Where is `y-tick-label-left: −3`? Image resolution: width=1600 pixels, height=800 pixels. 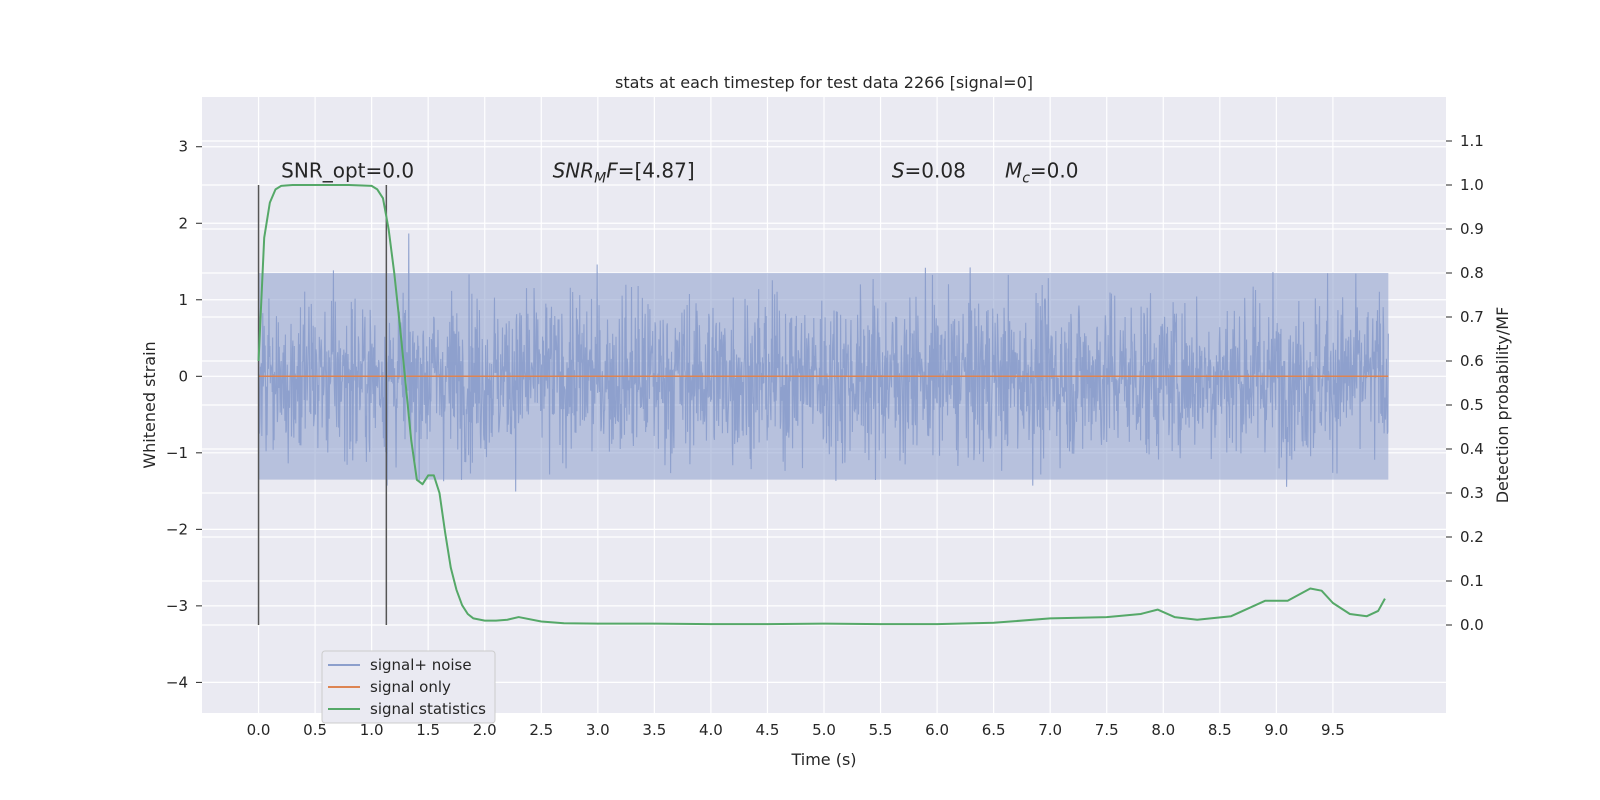 y-tick-label-left: −3 is located at coordinates (177, 606).